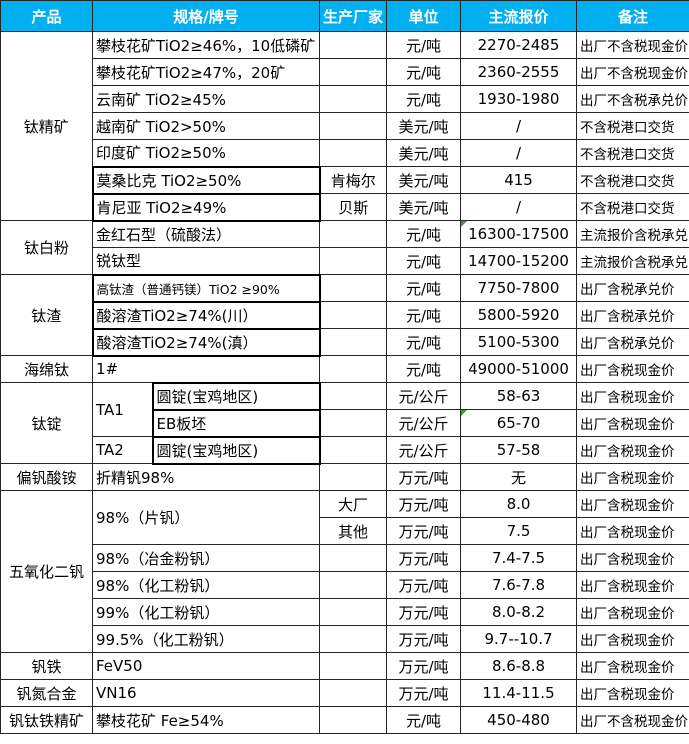 This screenshot has width=689, height=744. What do you see at coordinates (206, 153) in the screenshot?
I see `spec-cell: 印度矿 TiO2≥50%` at bounding box center [206, 153].